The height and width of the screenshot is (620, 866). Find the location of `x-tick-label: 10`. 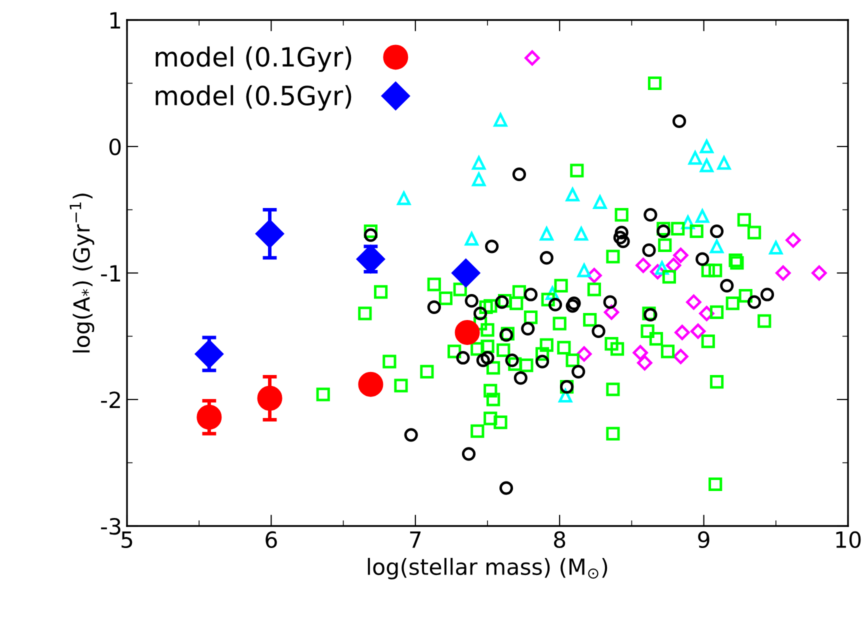

x-tick-label: 10 is located at coordinates (848, 539).